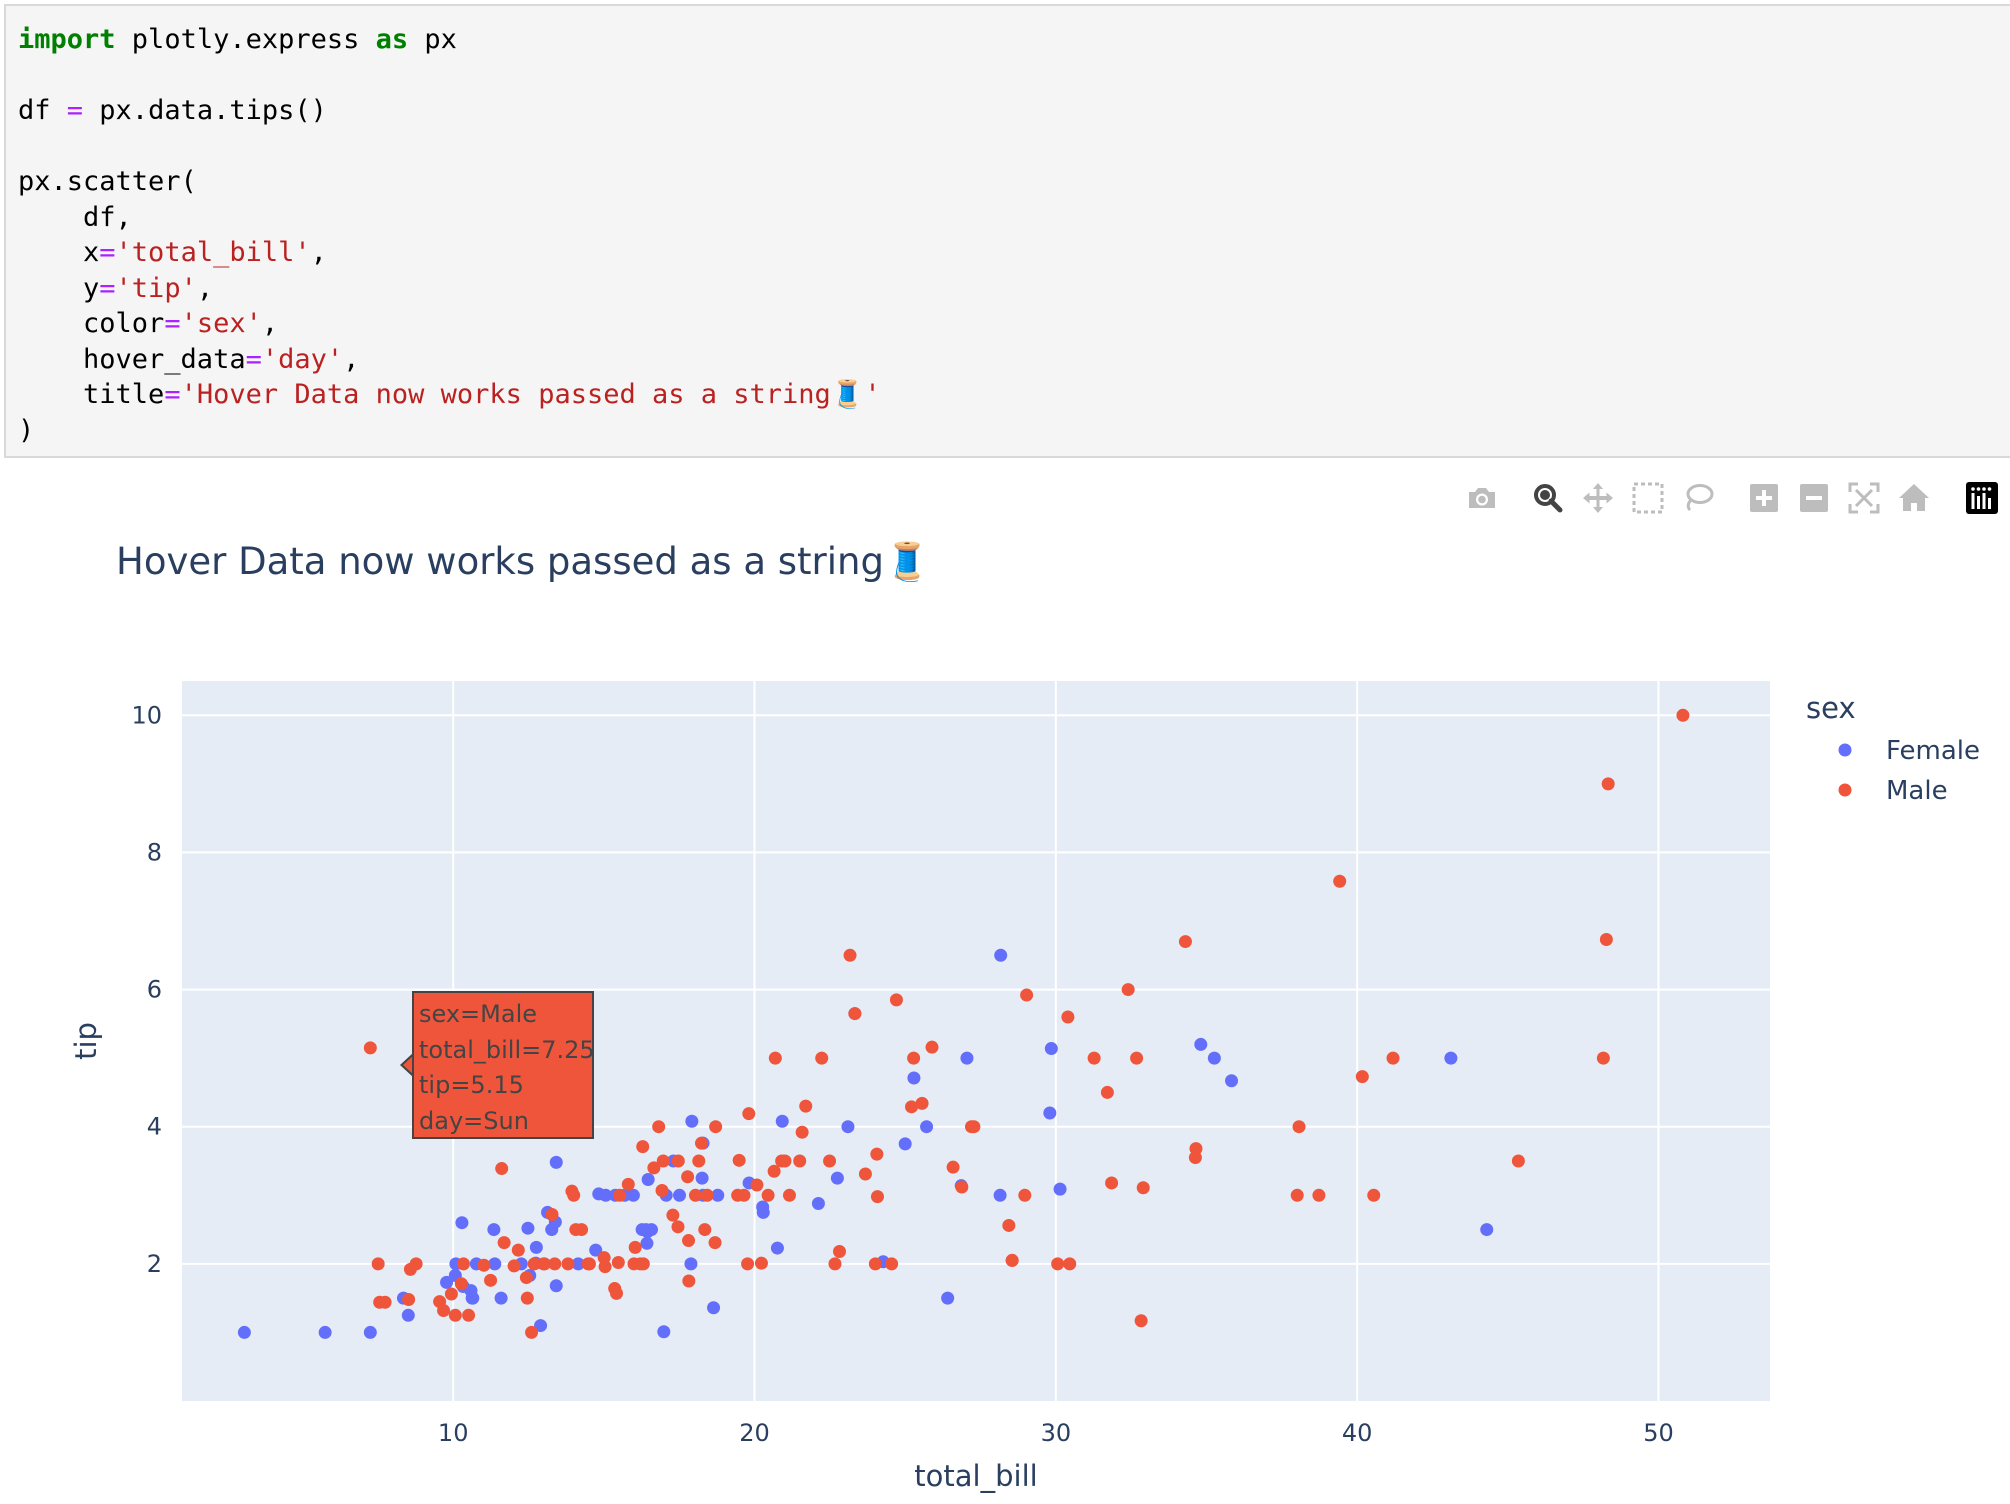 This screenshot has height=1504, width=2010. Describe the element at coordinates (1648, 498) in the screenshot. I see `box-select-button` at that location.